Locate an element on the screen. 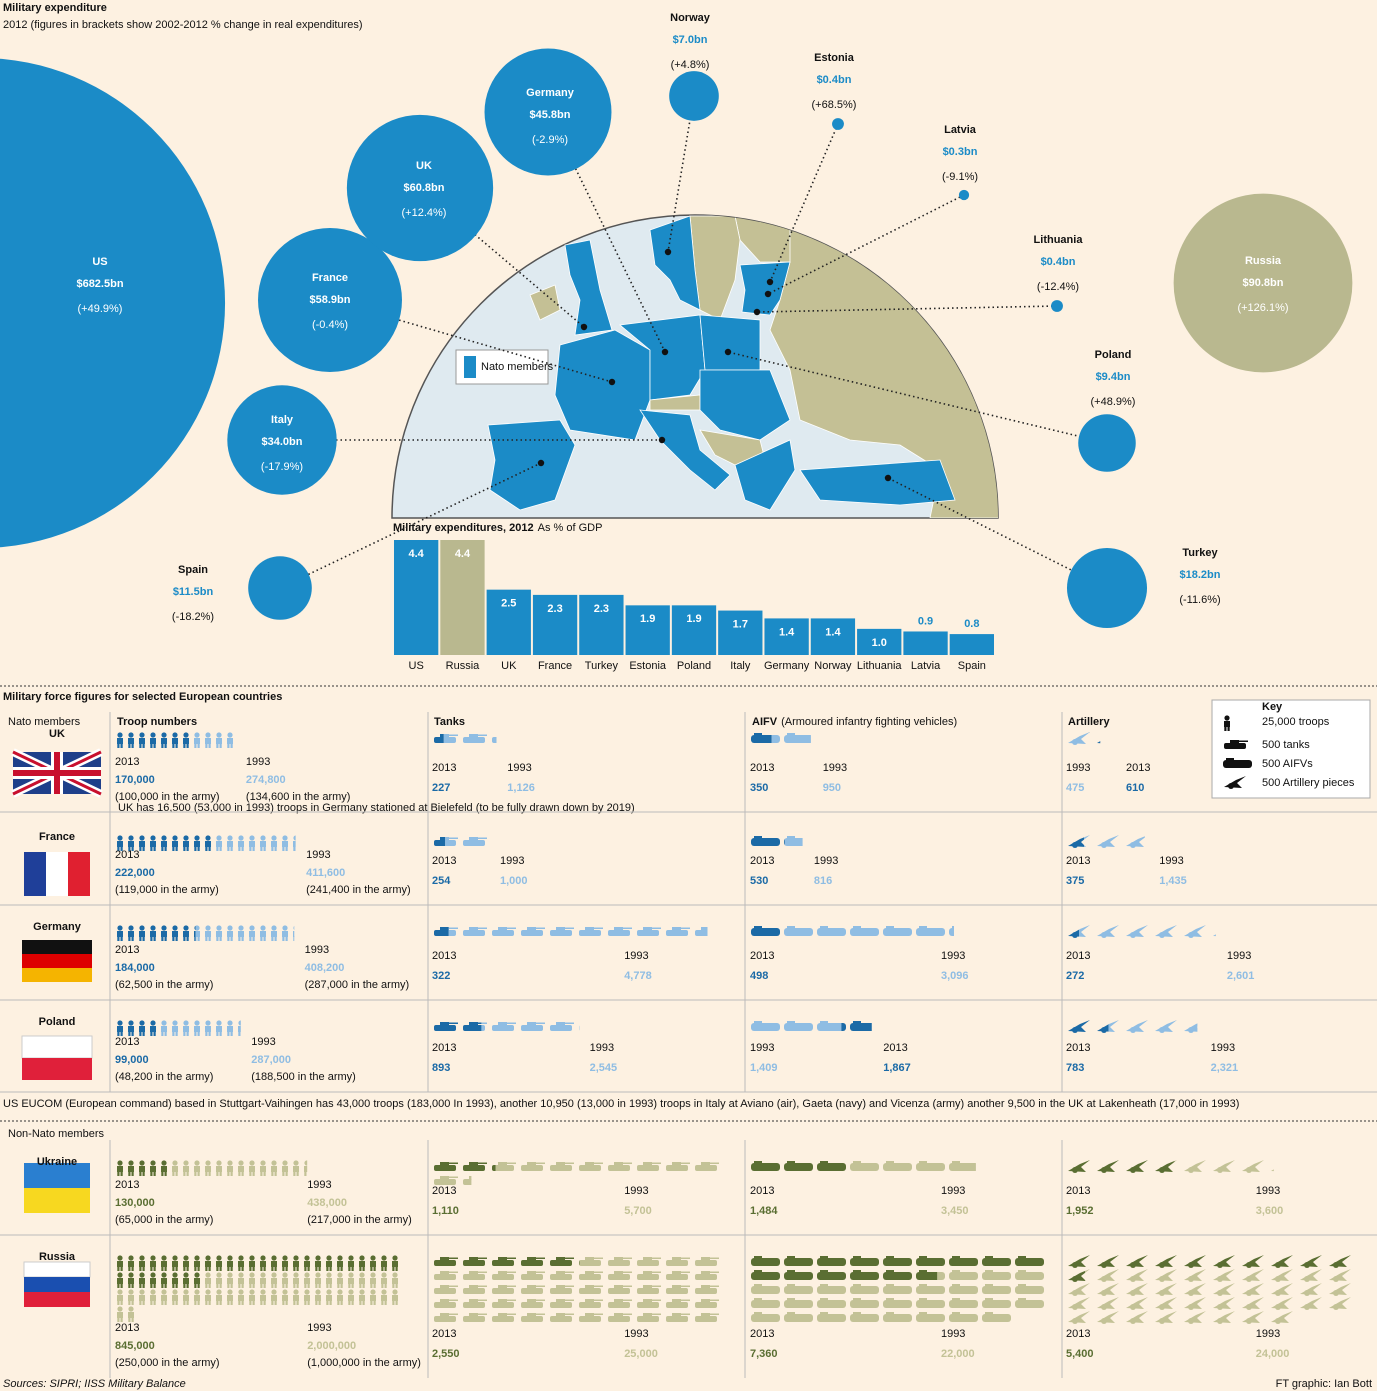 The height and width of the screenshot is (1391, 1377). flag-russia is located at coordinates (57, 1284).